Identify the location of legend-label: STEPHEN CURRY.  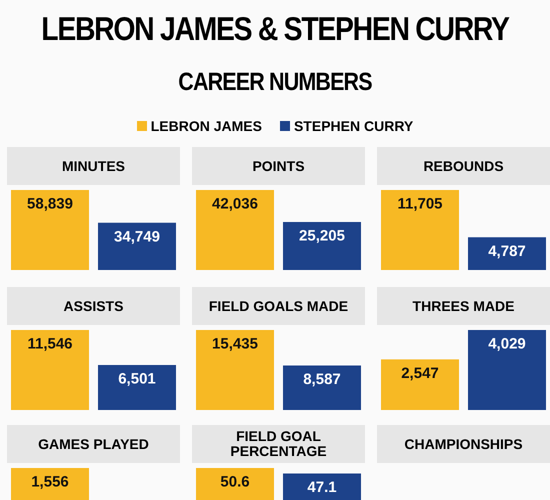
(354, 126).